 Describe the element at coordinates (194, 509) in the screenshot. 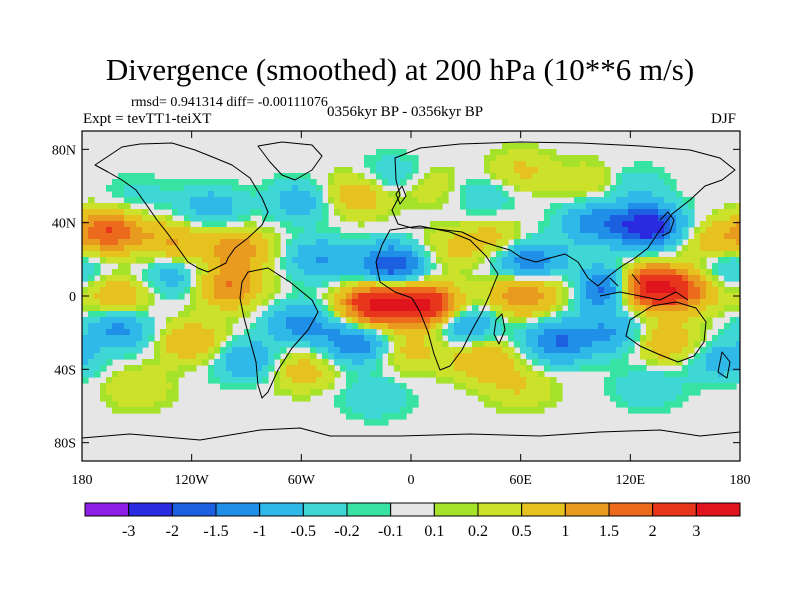

I see `colorbar-swatch` at that location.